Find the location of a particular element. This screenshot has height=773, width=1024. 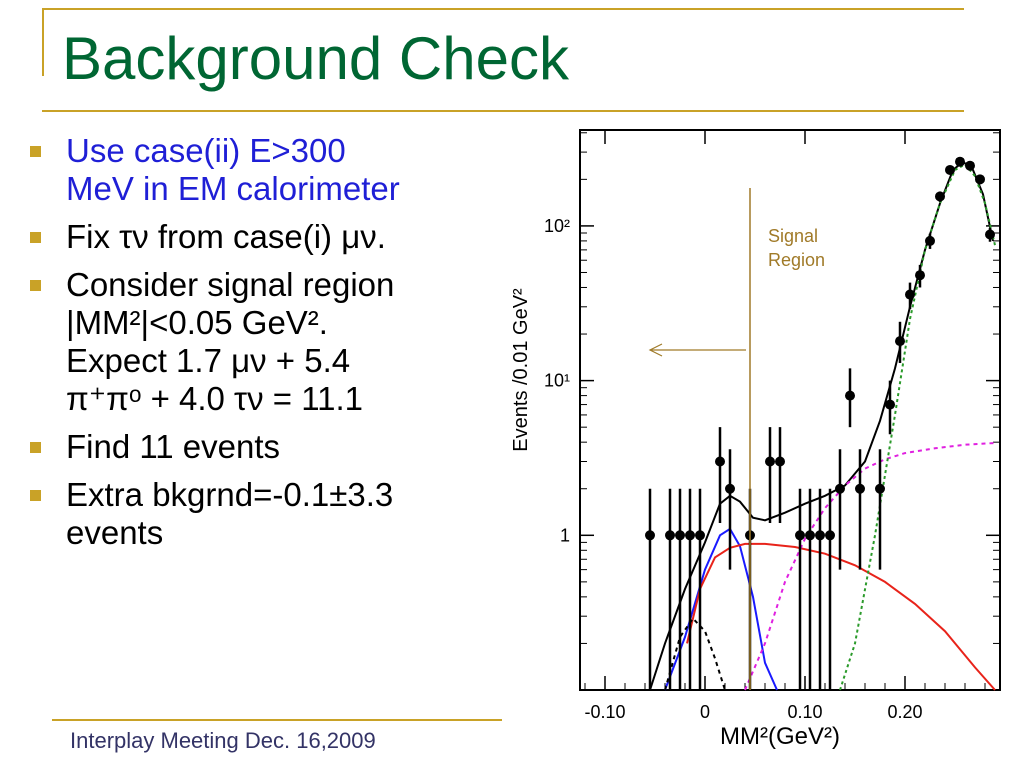

signal-region-label: Signal Region is located at coordinates (796, 248).